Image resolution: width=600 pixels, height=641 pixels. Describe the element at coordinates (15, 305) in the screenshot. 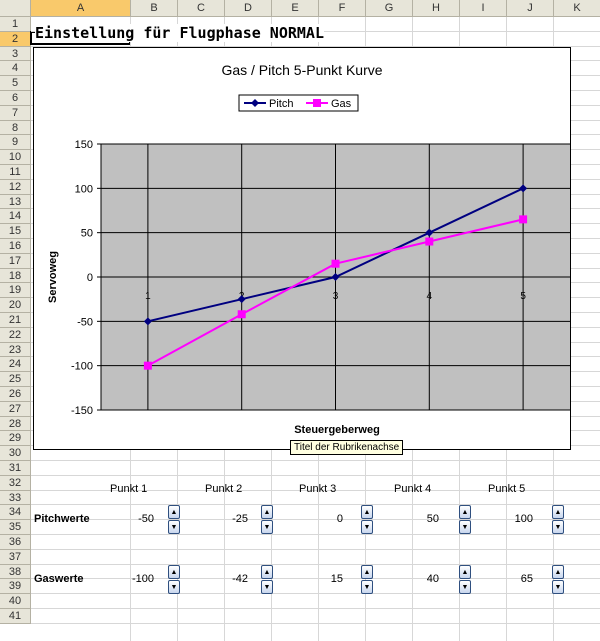

I see `row-header-20: 20` at that location.